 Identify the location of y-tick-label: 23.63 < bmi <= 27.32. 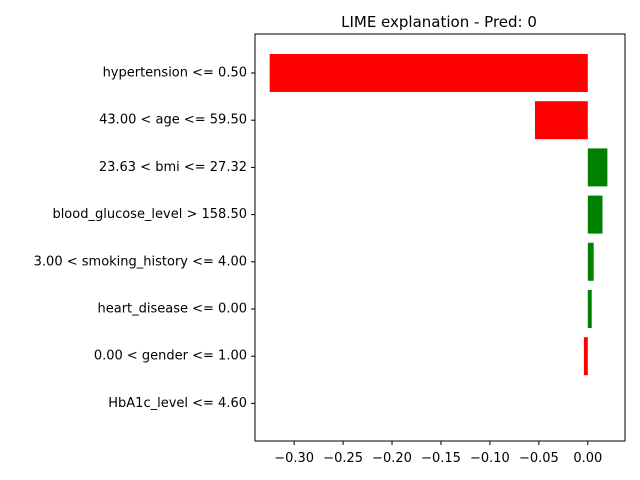
(173, 167).